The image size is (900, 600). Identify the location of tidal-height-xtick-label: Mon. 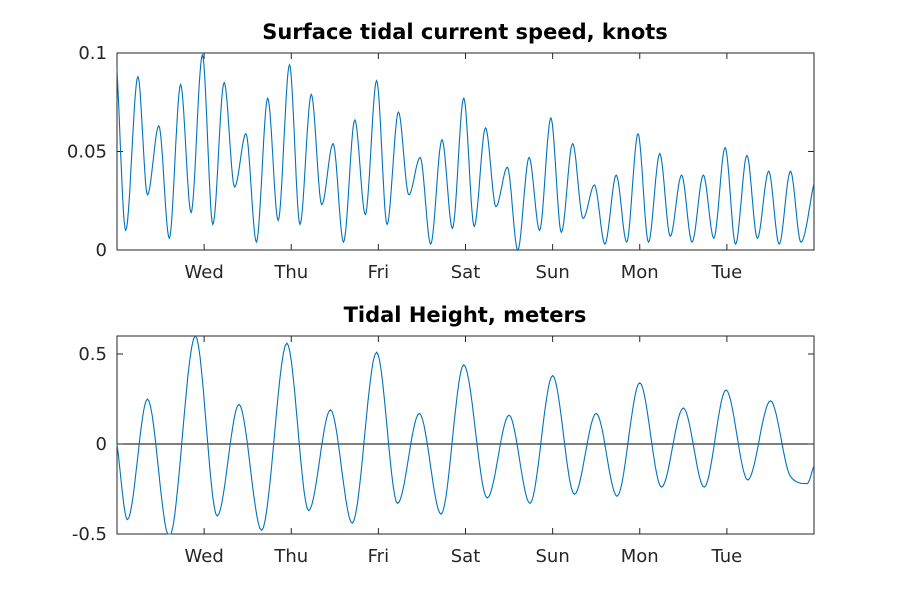
(640, 556).